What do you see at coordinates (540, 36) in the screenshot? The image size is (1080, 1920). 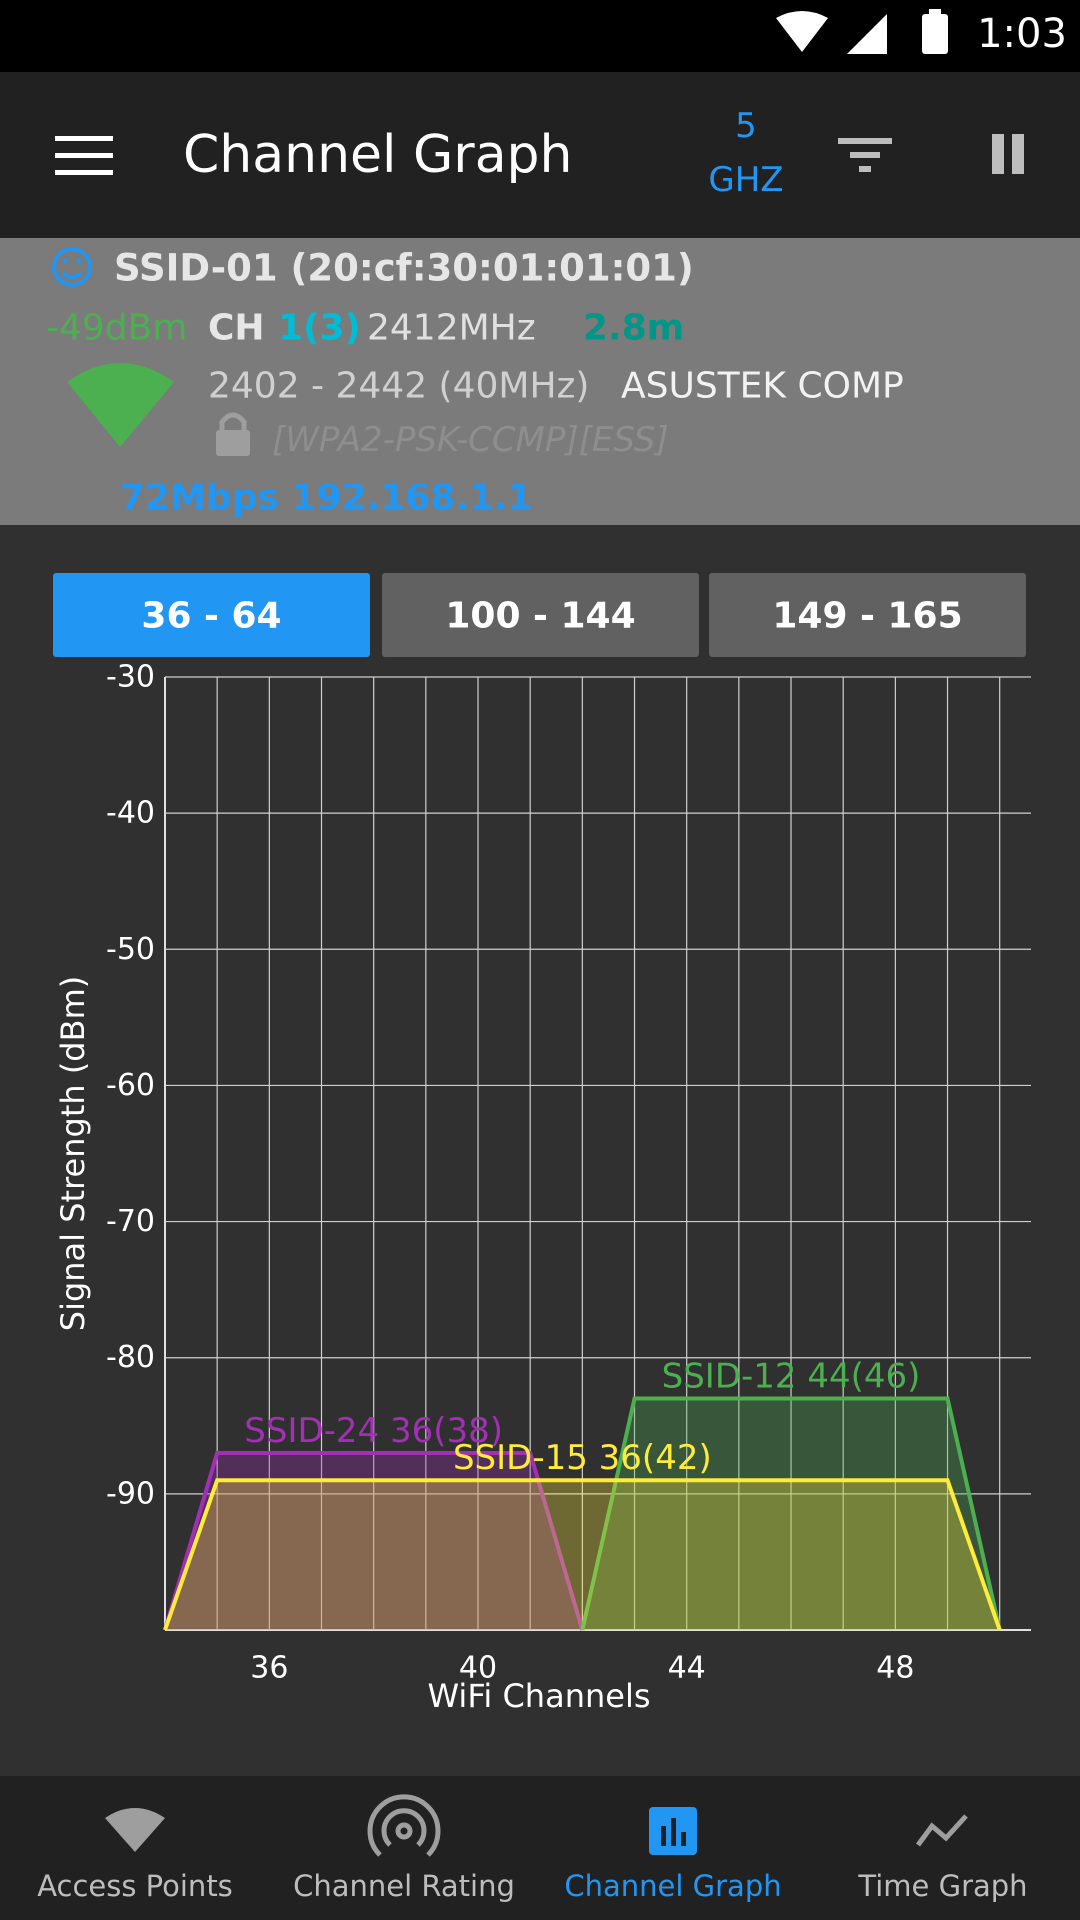 I see `status-bar` at bounding box center [540, 36].